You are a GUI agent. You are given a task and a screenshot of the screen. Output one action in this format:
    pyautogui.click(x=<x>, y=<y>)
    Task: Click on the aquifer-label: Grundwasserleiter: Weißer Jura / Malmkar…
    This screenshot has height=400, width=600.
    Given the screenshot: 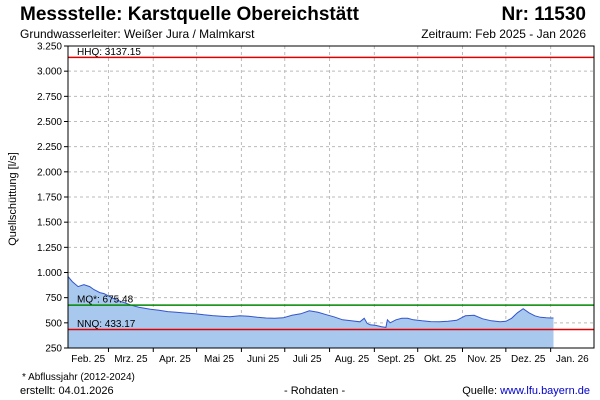 What is the action you would take?
    pyautogui.click(x=137, y=34)
    